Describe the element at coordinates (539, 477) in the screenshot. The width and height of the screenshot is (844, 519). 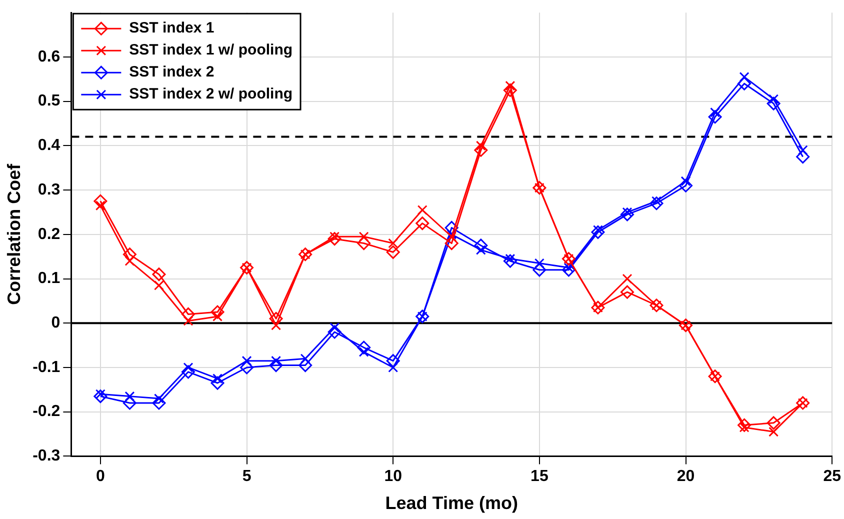
I see `x-tick-label: 15` at that location.